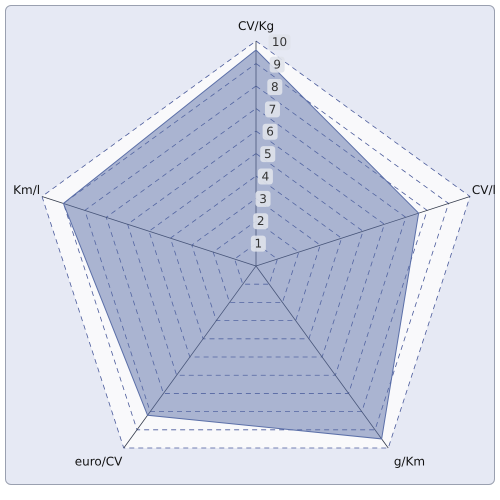 This screenshot has width=500, height=500. What do you see at coordinates (274, 87) in the screenshot?
I see `y-tick-label: 8` at bounding box center [274, 87].